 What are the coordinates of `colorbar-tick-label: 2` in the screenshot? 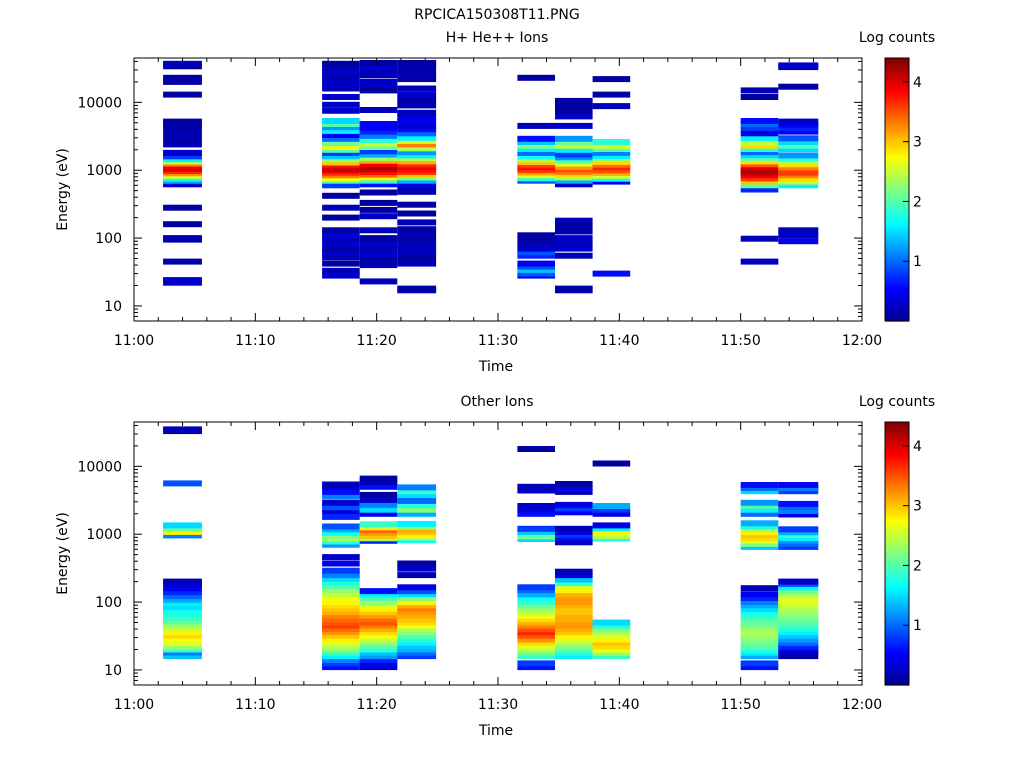 It's located at (917, 566).